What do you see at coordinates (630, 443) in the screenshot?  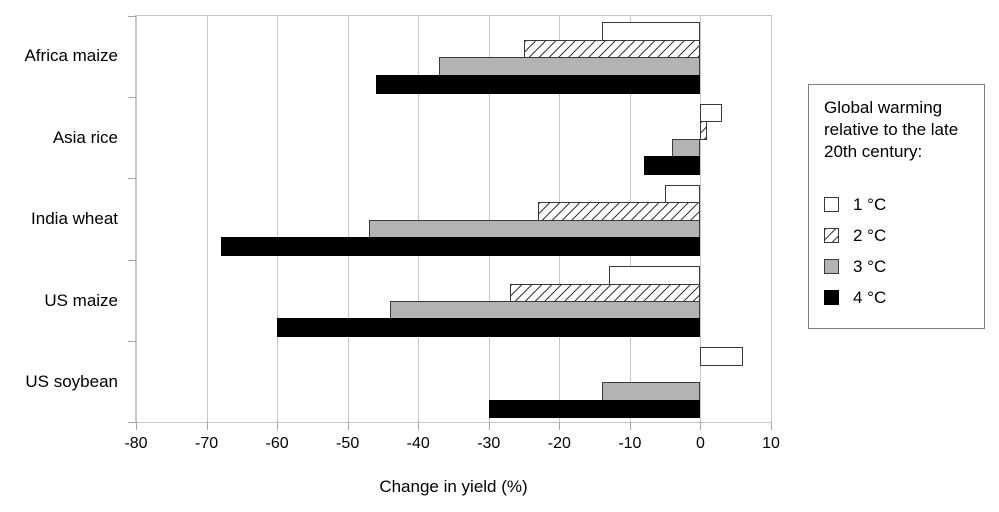 I see `x-tick-label: -10` at bounding box center [630, 443].